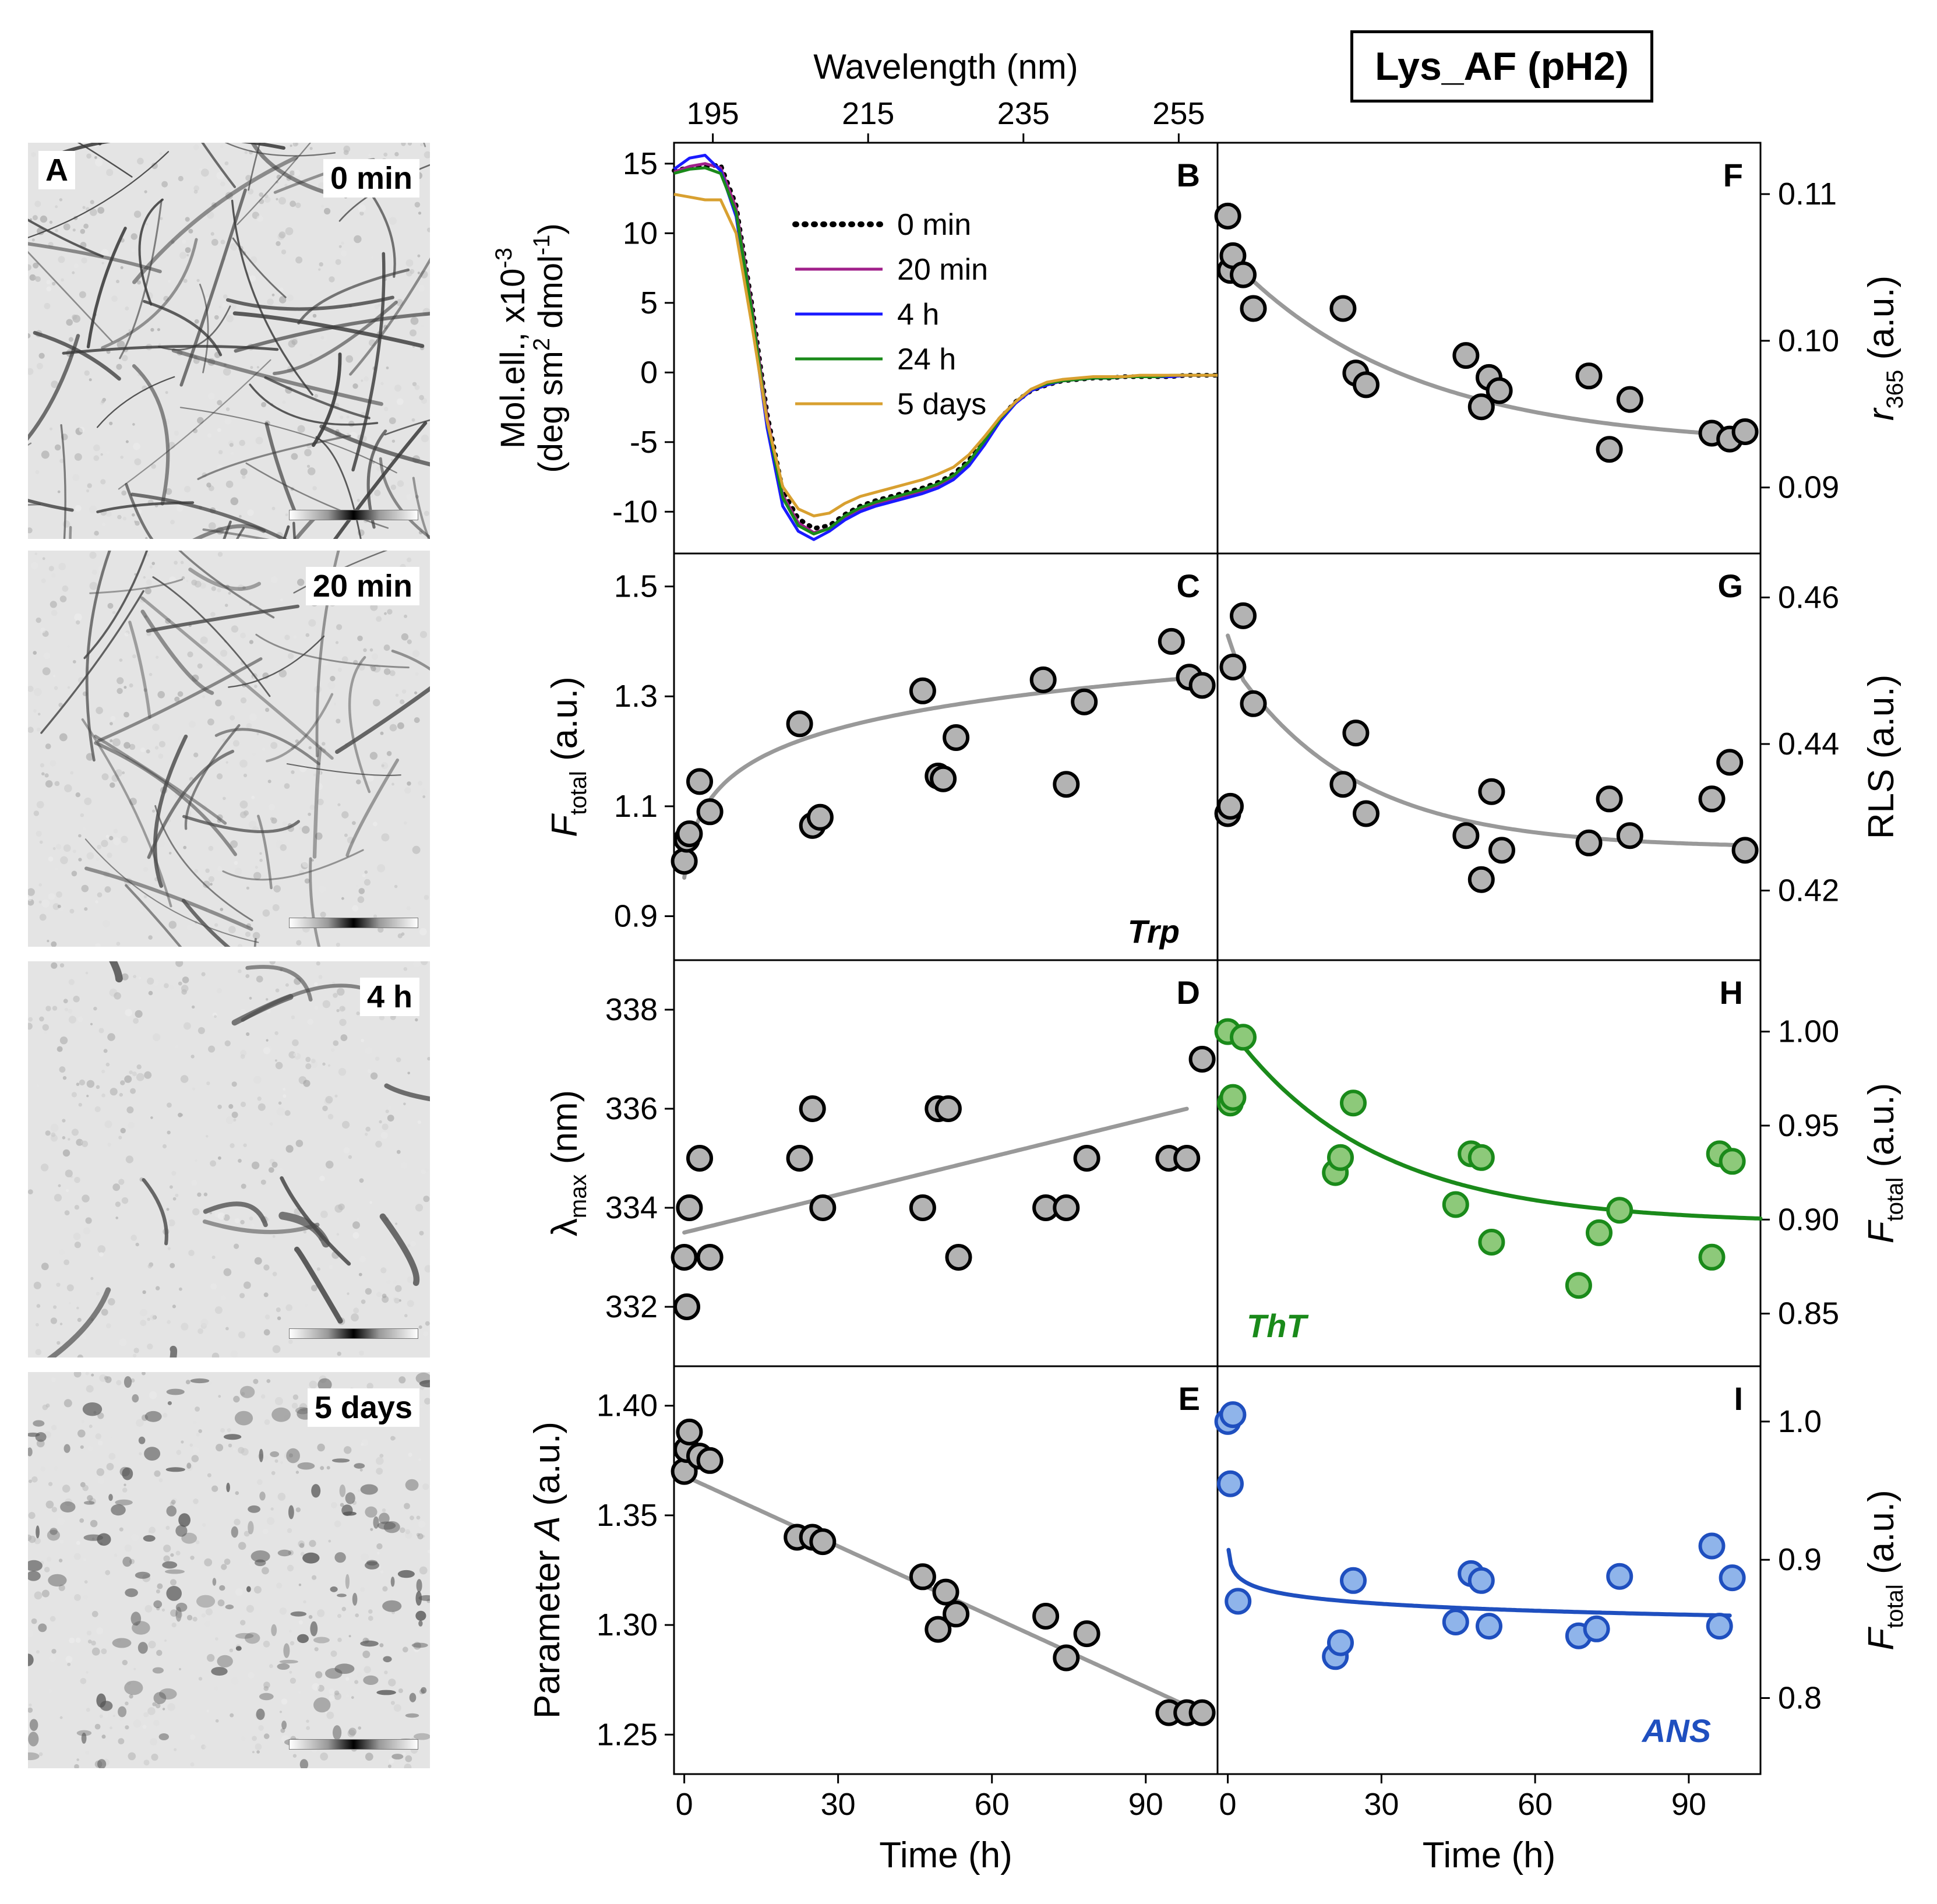 This screenshot has width=1937, height=1904. I want to click on y-axis-title: Mol.ell., x10-3, so click(511, 348).